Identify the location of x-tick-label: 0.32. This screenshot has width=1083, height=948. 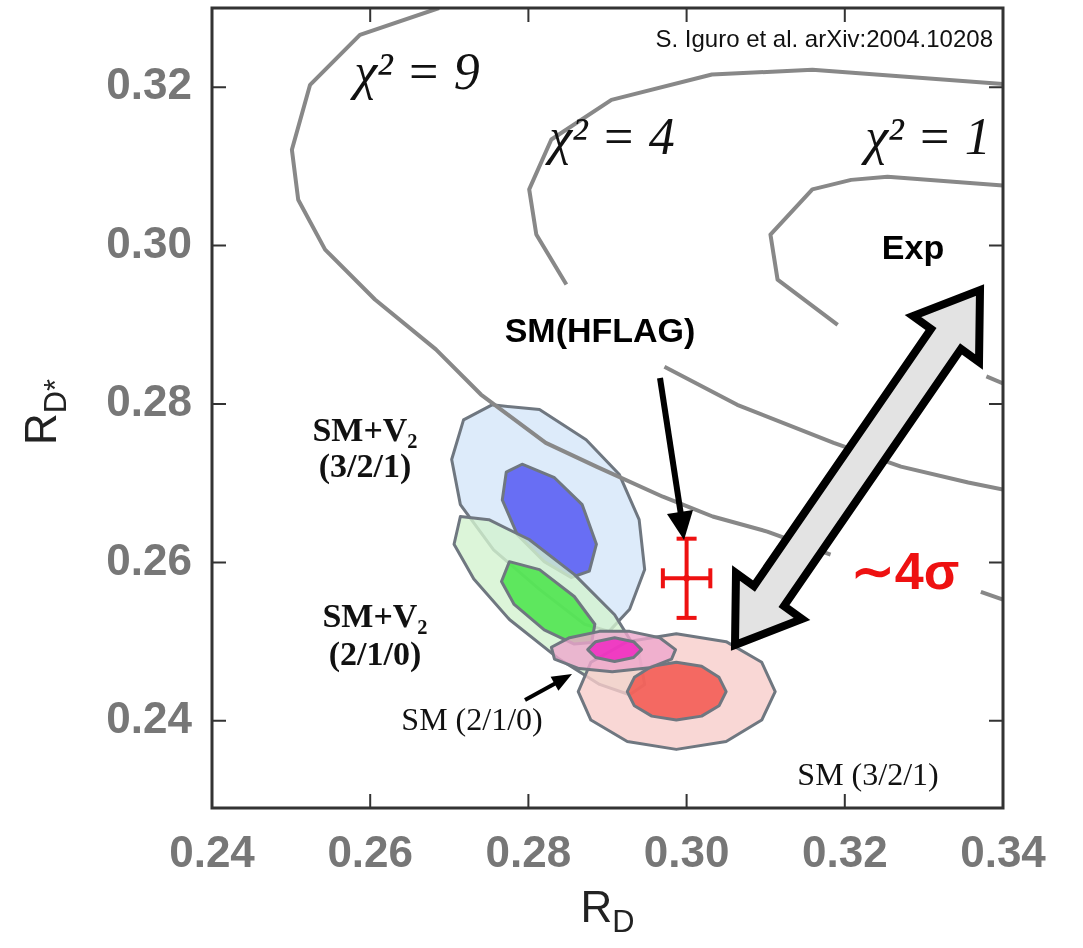
(844, 851).